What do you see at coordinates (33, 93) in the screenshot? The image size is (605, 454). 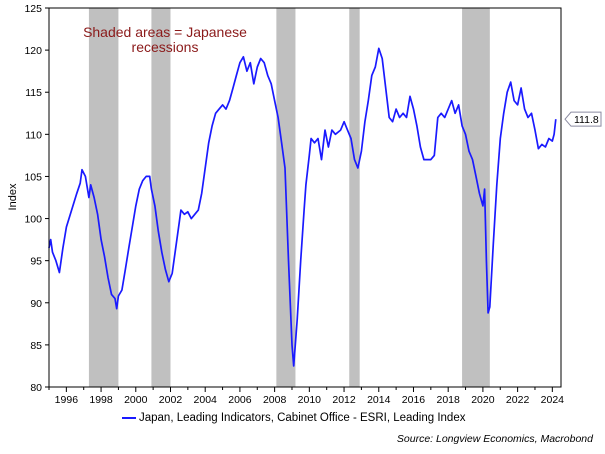 I see `y-tick-label-115: 115` at bounding box center [33, 93].